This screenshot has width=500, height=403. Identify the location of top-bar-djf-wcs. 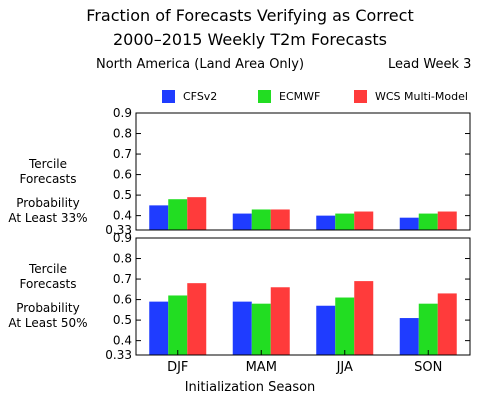
(197, 213).